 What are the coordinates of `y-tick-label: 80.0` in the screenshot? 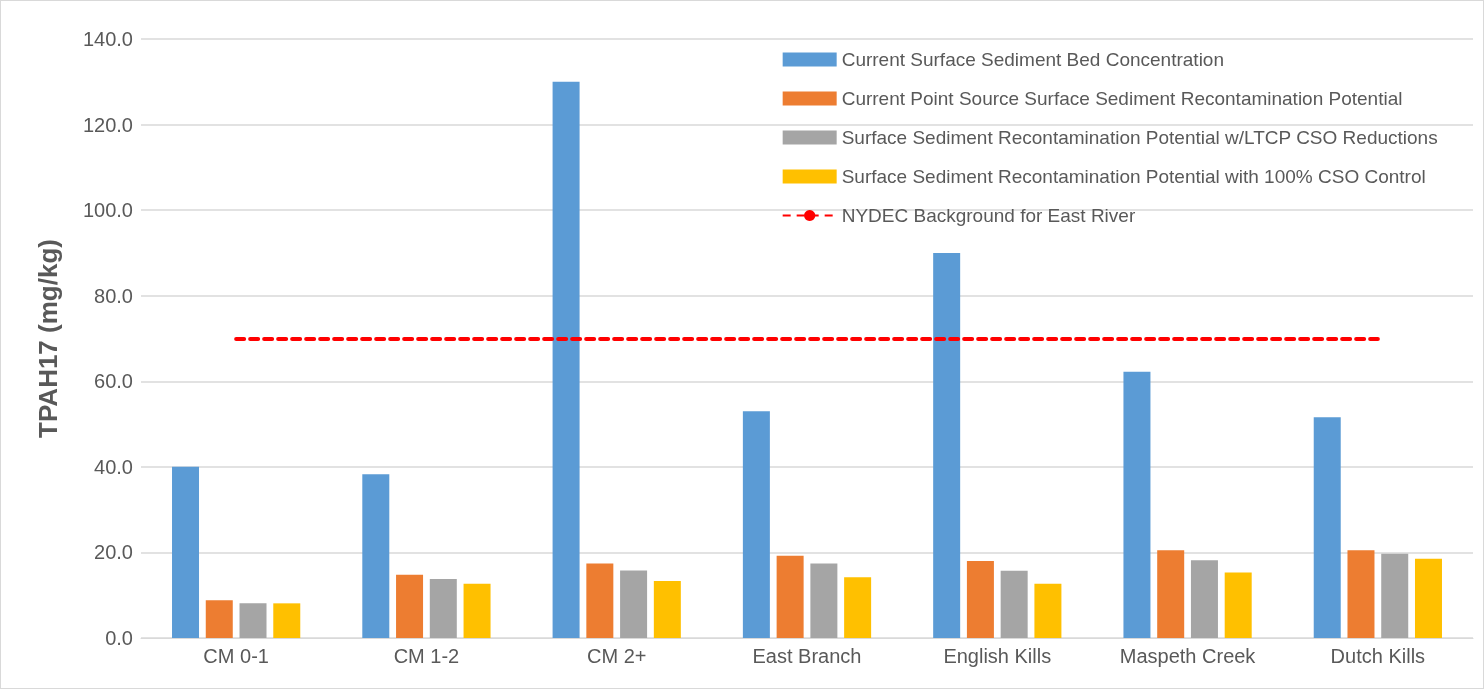 It's located at (113, 295).